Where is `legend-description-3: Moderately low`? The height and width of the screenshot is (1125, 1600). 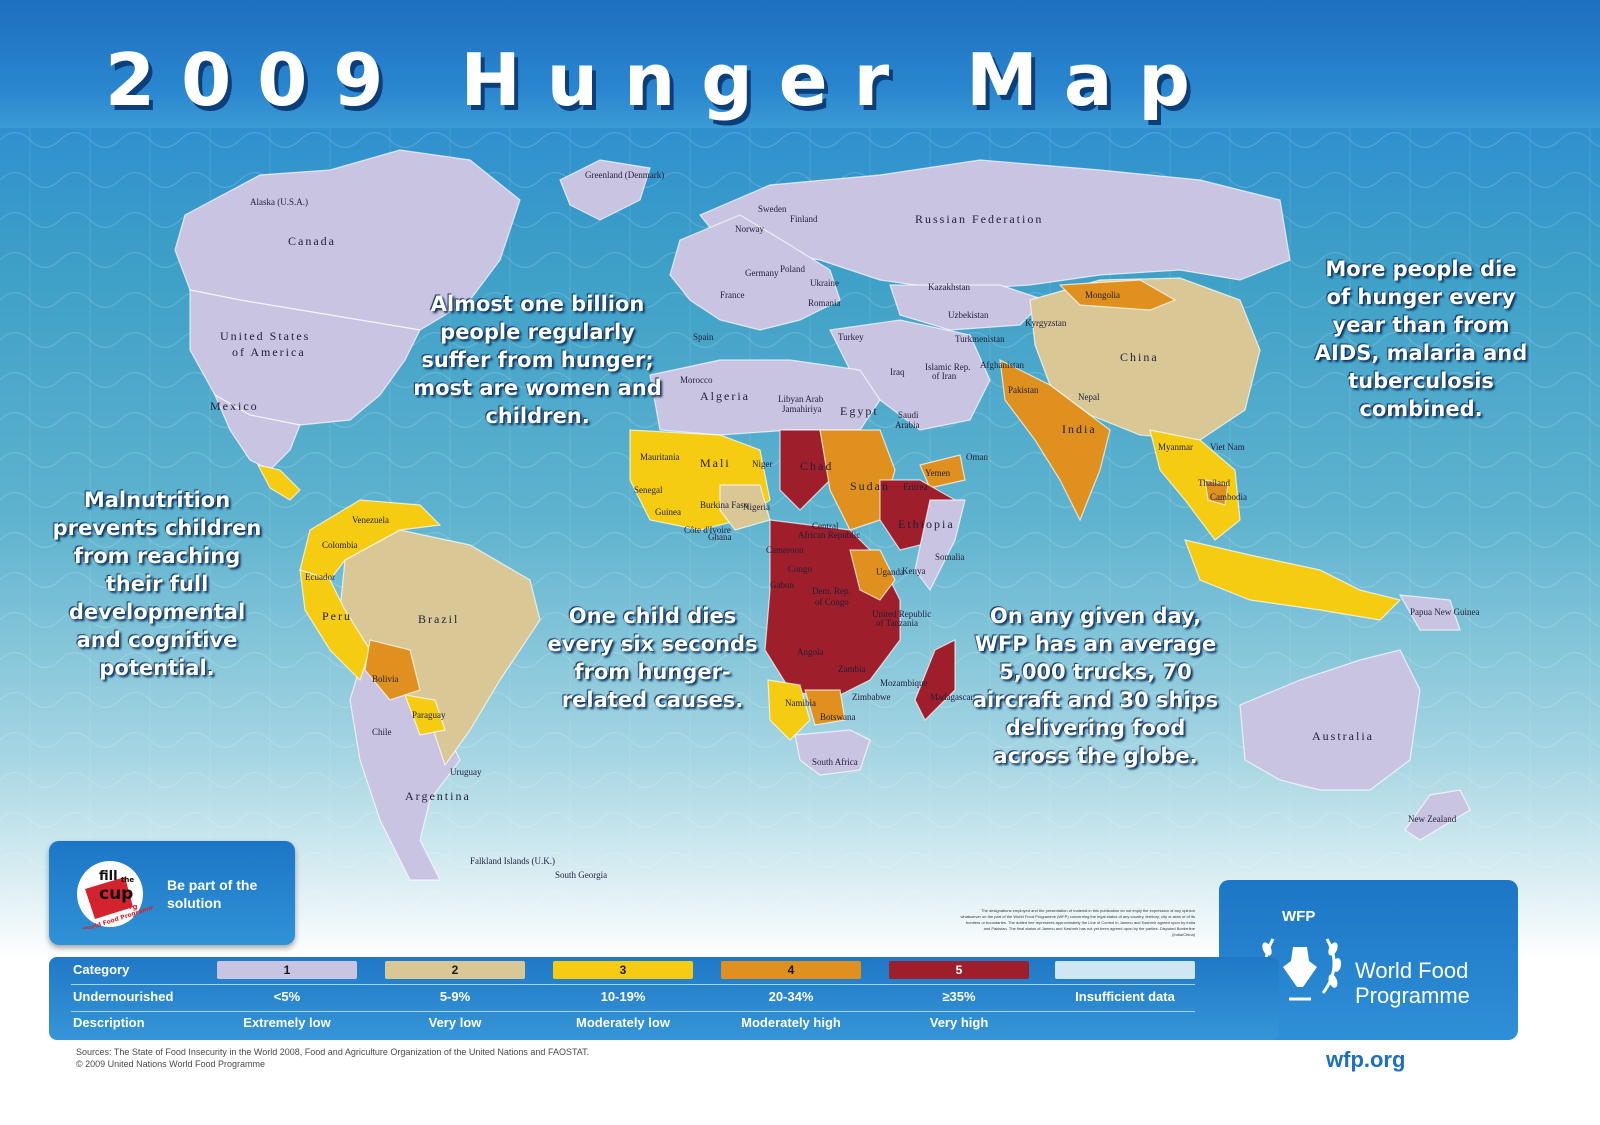 legend-description-3: Moderately low is located at coordinates (623, 1022).